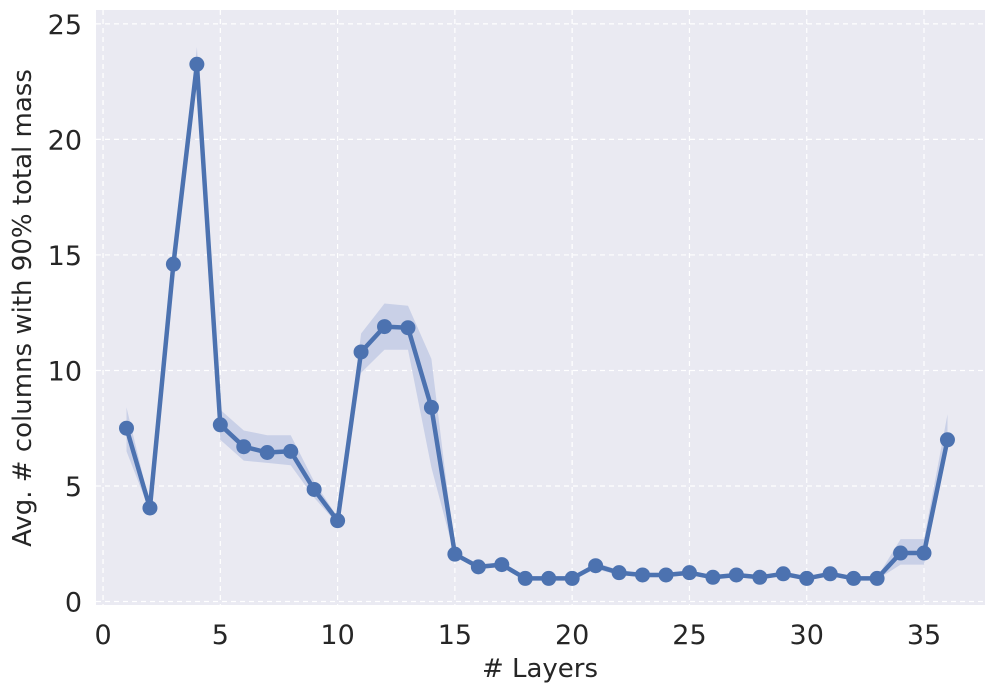 This screenshot has height=693, width=996. I want to click on x-tick-label: 0, so click(102, 635).